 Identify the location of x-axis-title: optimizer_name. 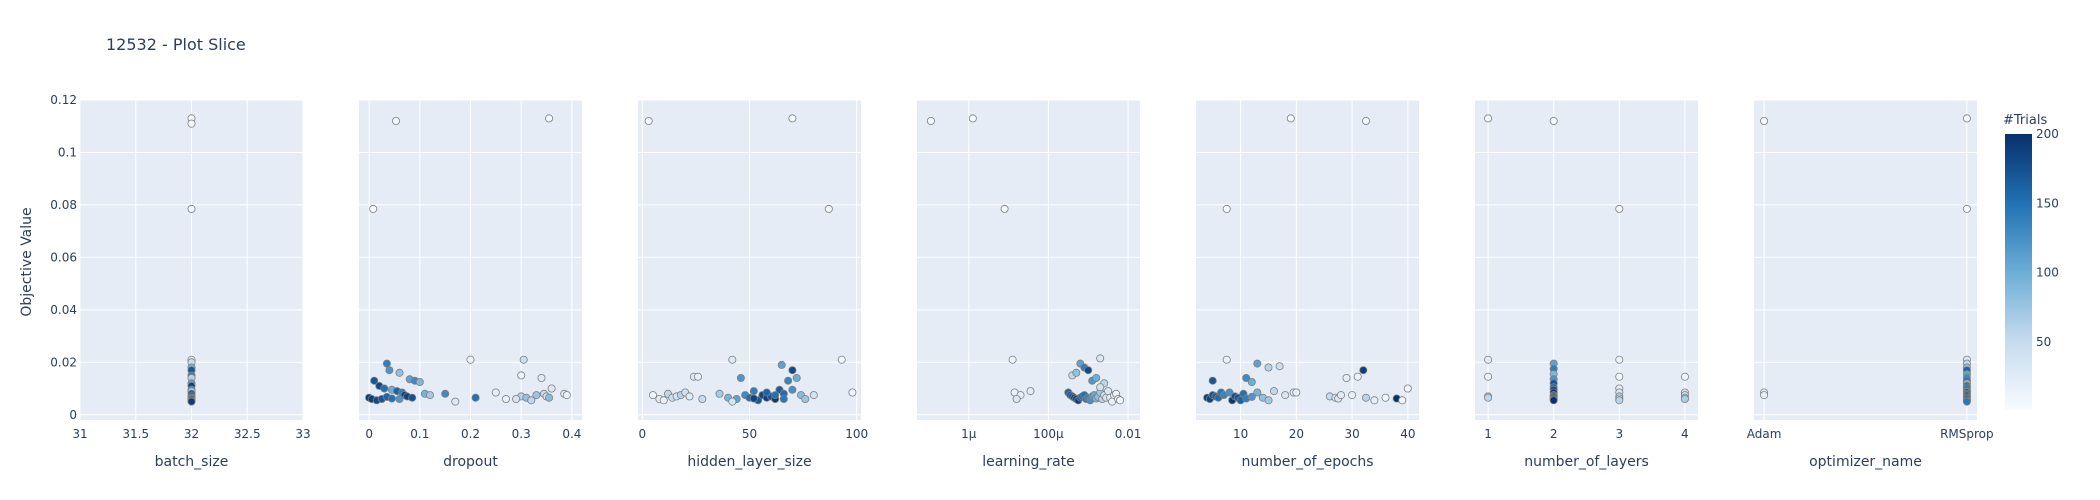
(1865, 462).